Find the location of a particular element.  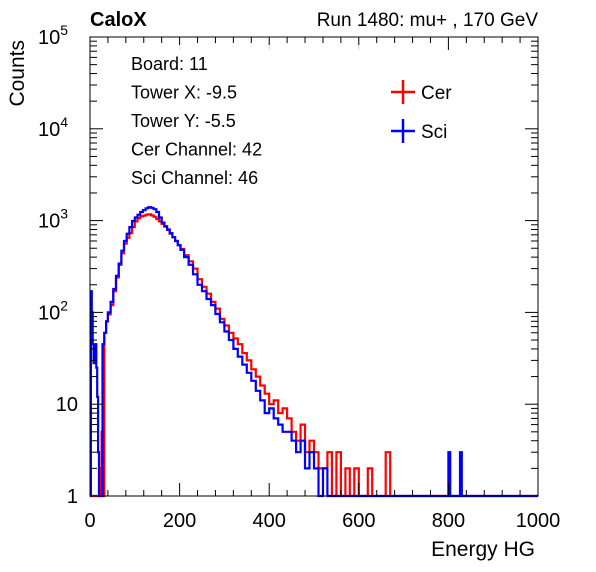

x-tick-label: 400 is located at coordinates (269, 521).